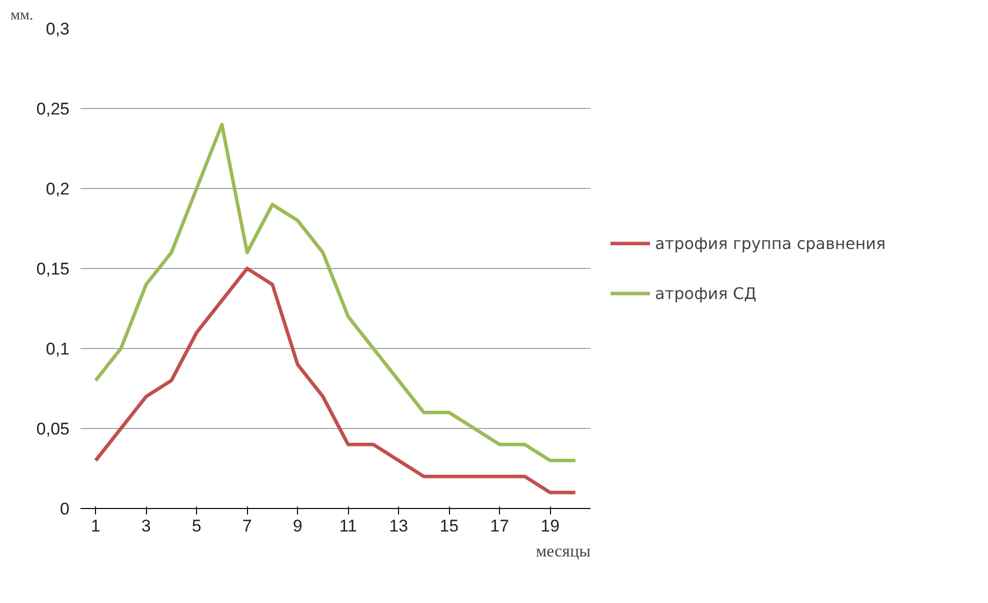 The height and width of the screenshot is (603, 988). I want to click on y-axis-title: мм., so click(22, 16).